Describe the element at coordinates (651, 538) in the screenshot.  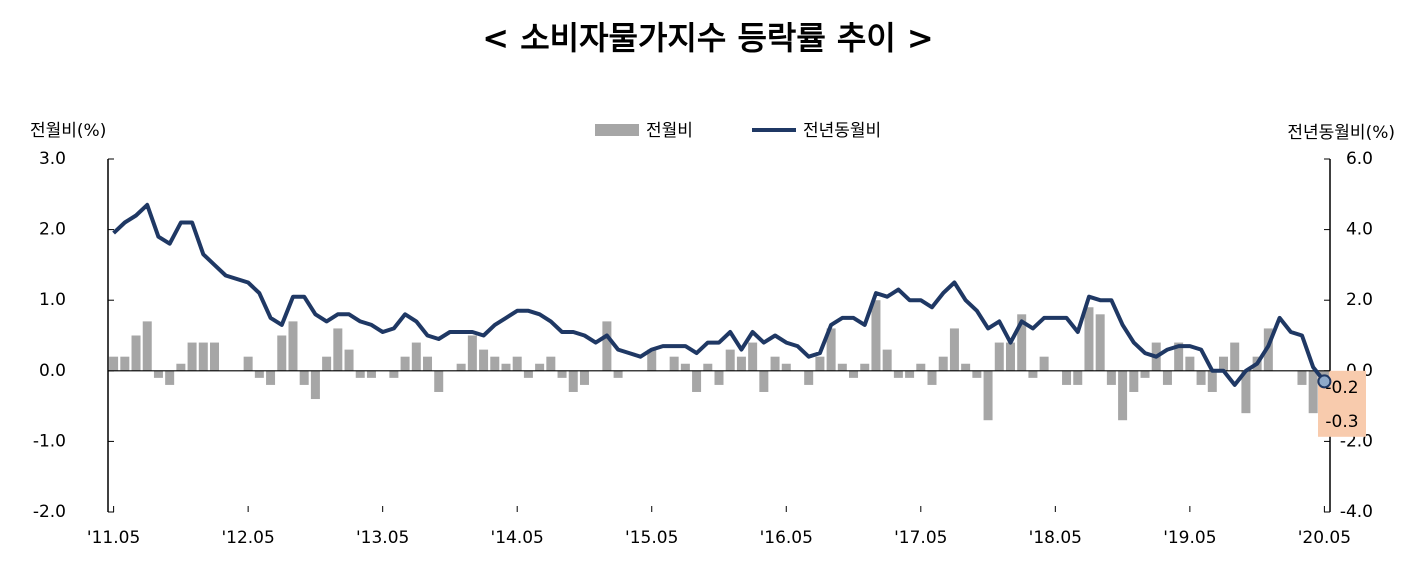
I see `x-tick-label: '15.05` at that location.